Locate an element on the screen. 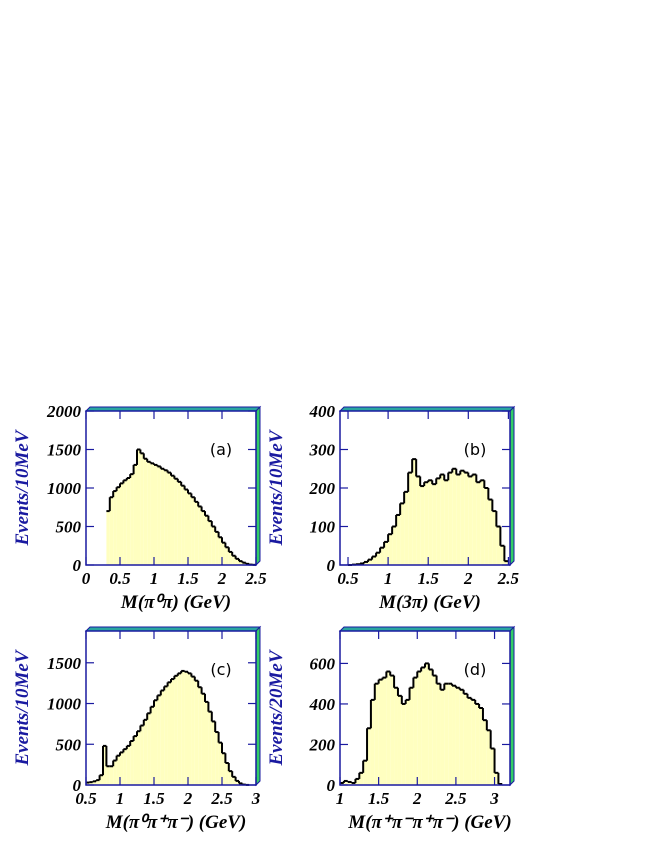 Image resolution: width=654 pixels, height=846 pixels. annotation: (a) is located at coordinates (221, 449).